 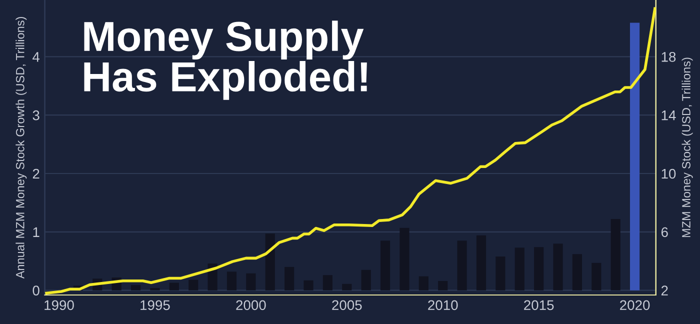 What do you see at coordinates (347, 305) in the screenshot?
I see `x-tick-label: 2005` at bounding box center [347, 305].